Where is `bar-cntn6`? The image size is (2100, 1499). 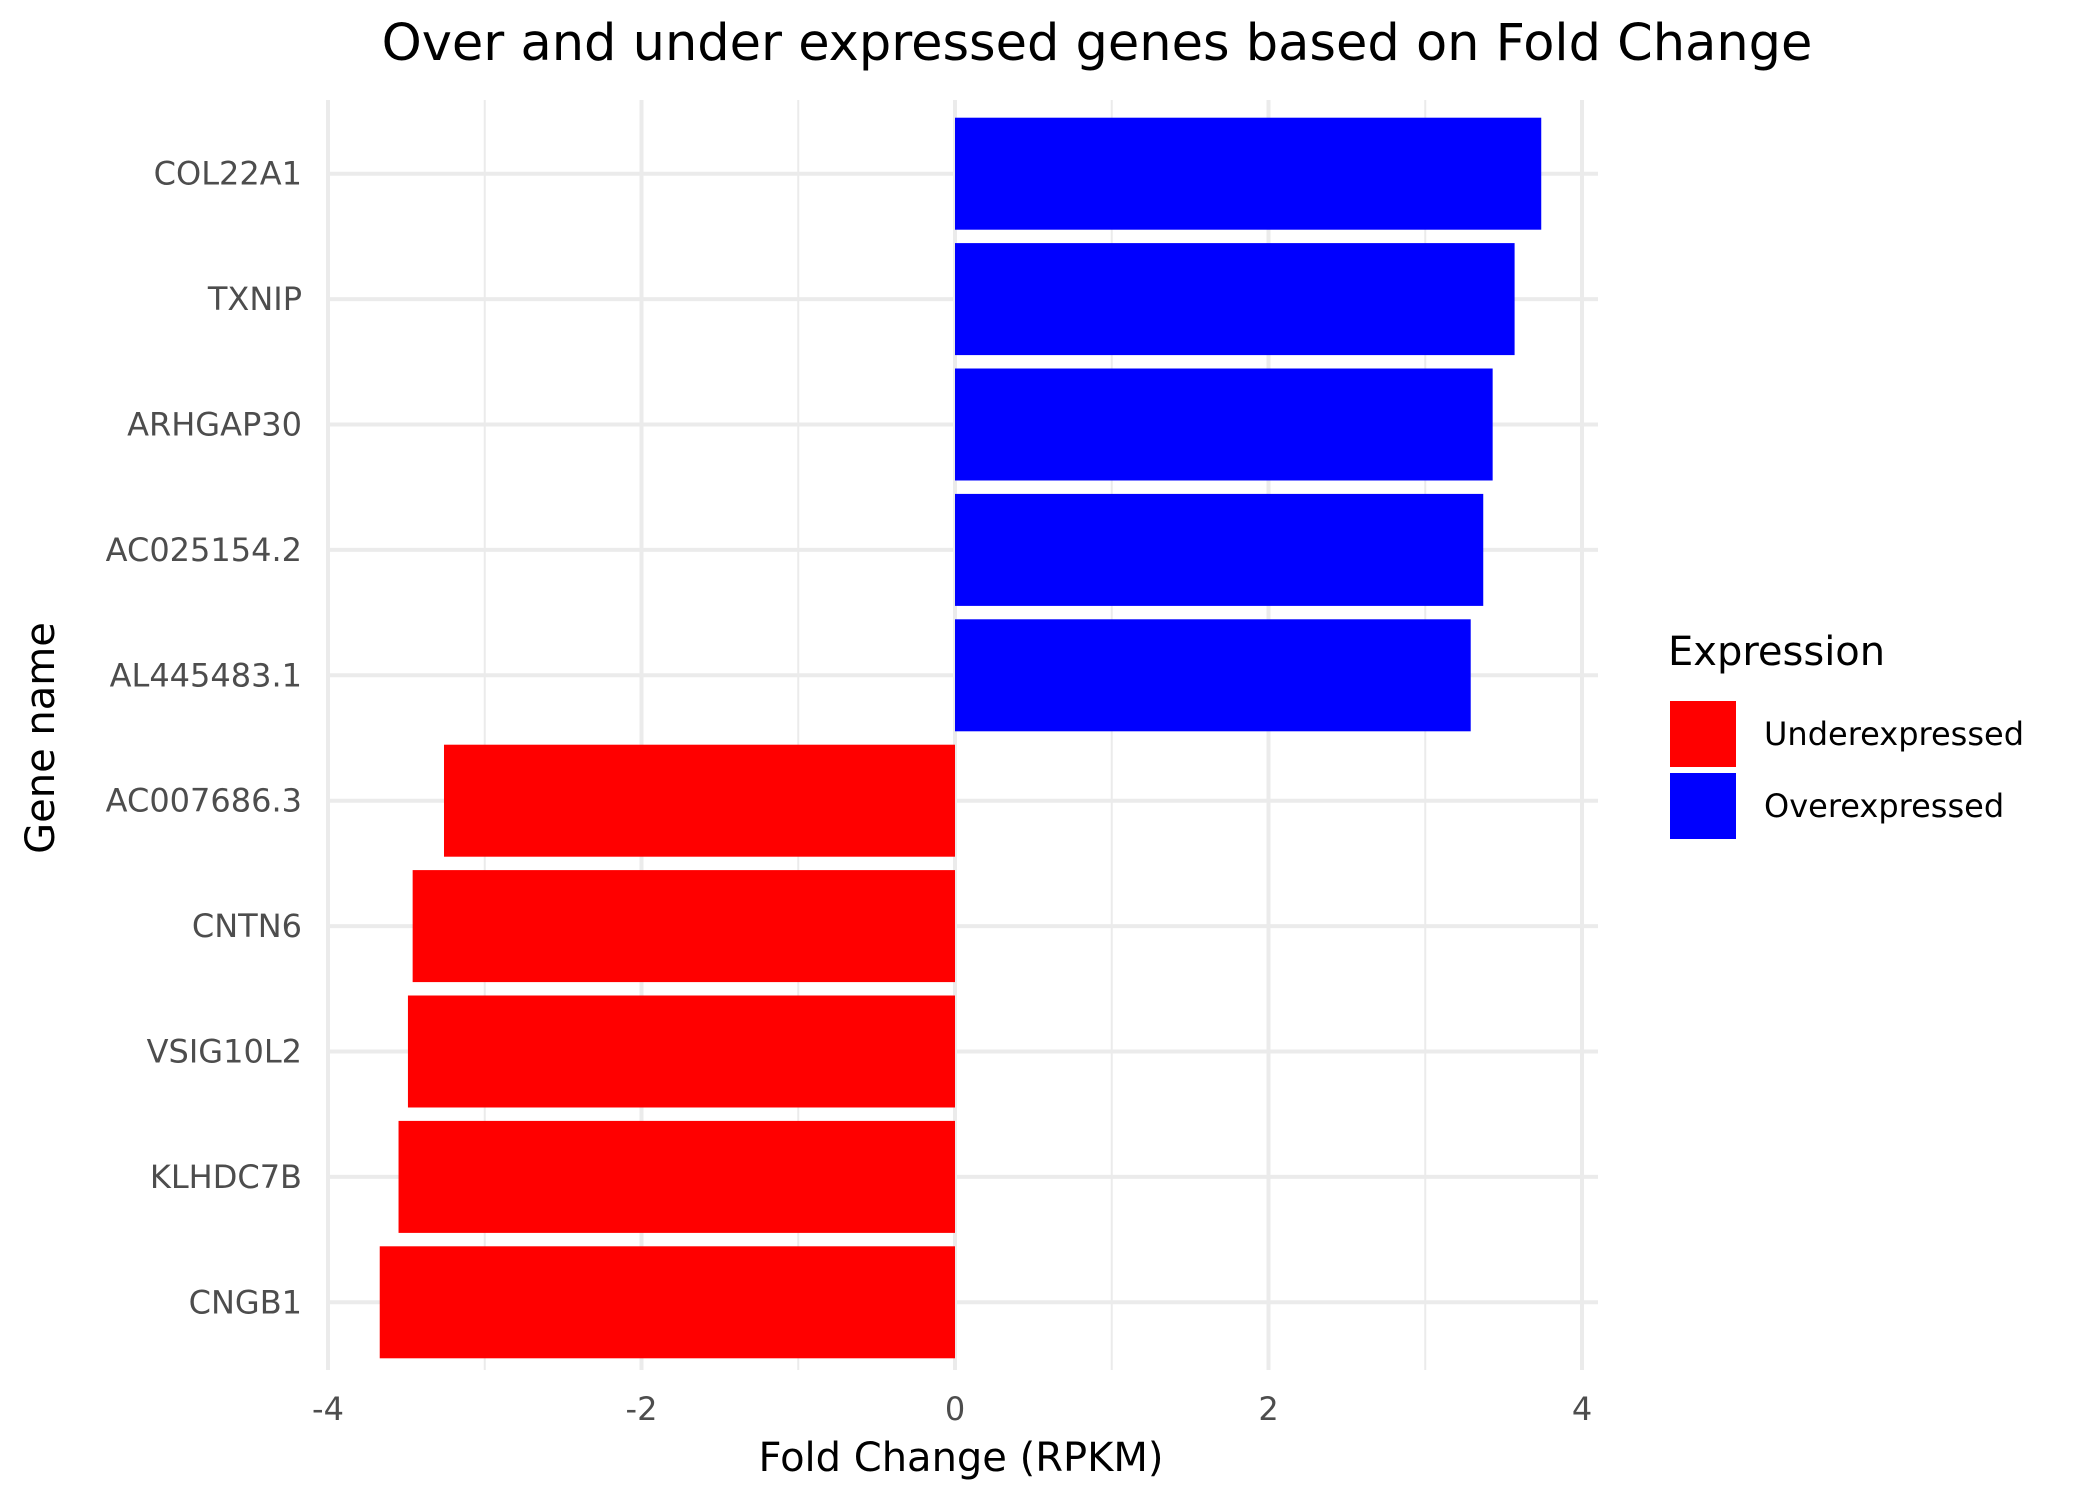
bar-cntn6 is located at coordinates (683, 926).